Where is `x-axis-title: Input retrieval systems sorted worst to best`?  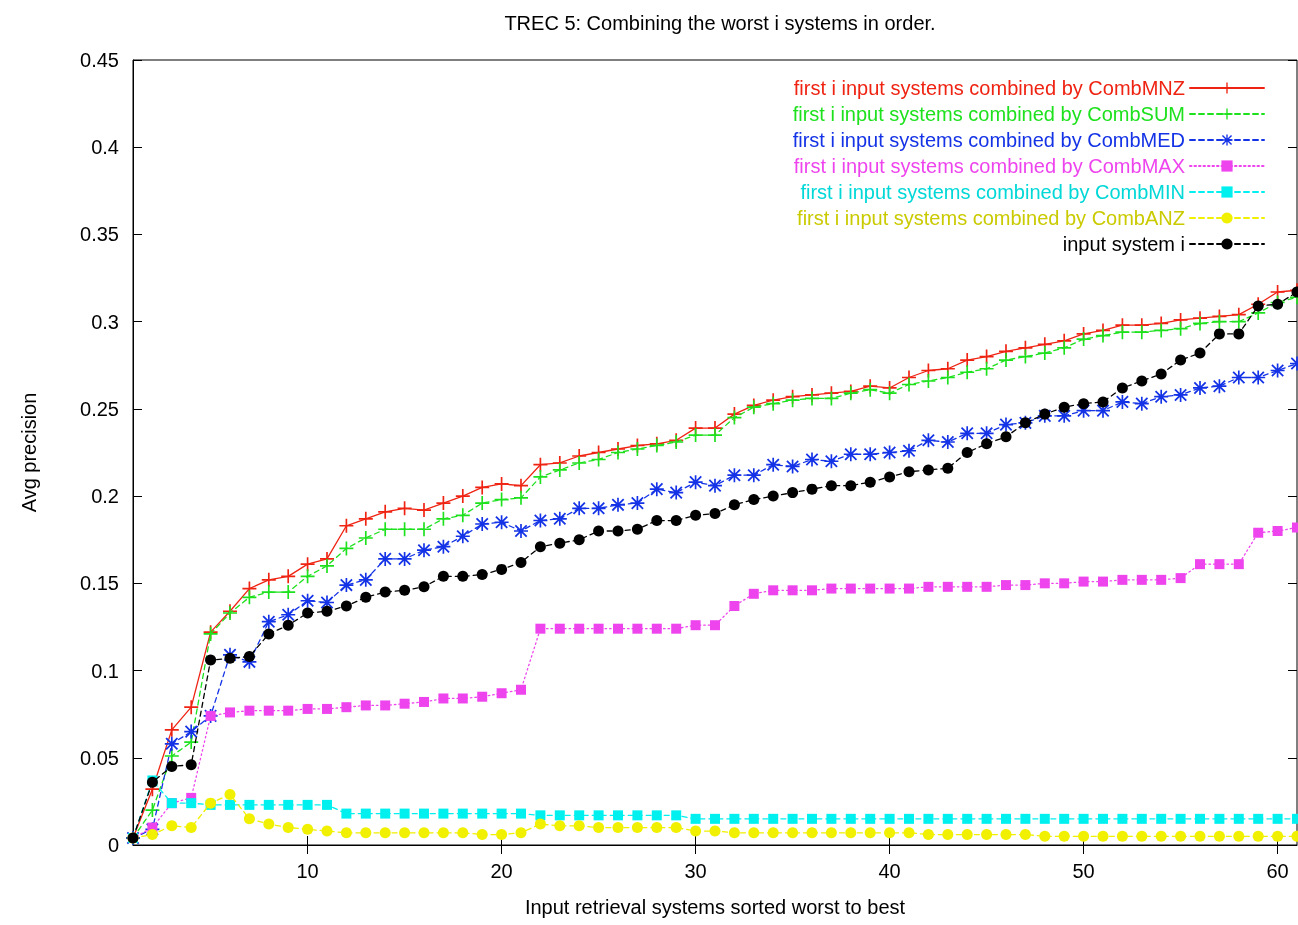 x-axis-title: Input retrieval systems sorted worst to best is located at coordinates (715, 907).